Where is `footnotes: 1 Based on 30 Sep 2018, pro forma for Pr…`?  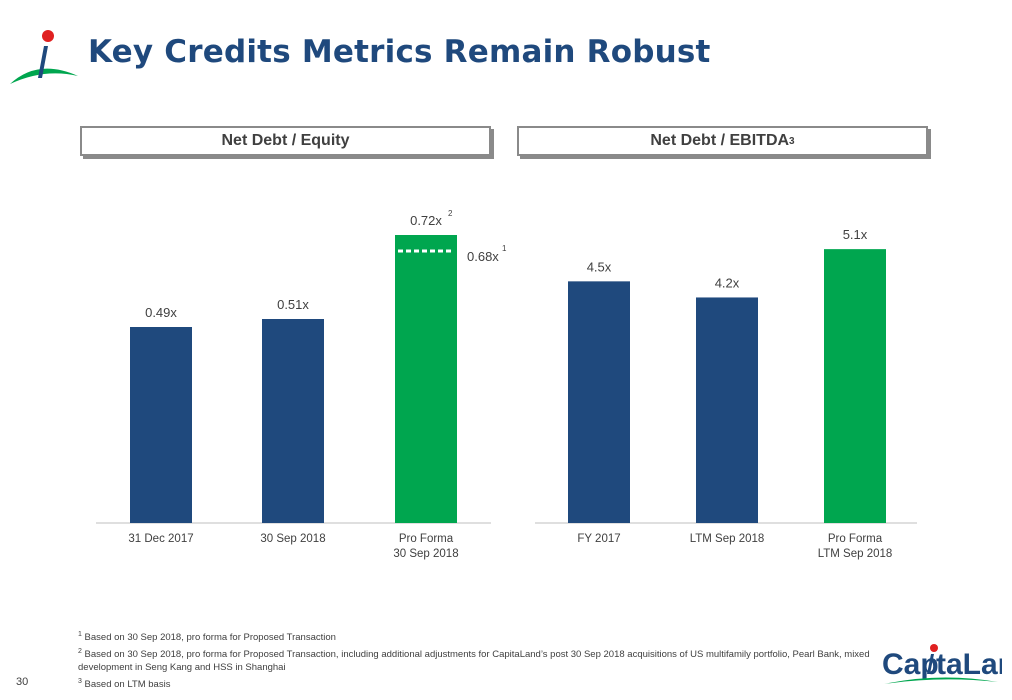 footnotes: 1 Based on 30 Sep 2018, pro forma for Pr… is located at coordinates (483, 659).